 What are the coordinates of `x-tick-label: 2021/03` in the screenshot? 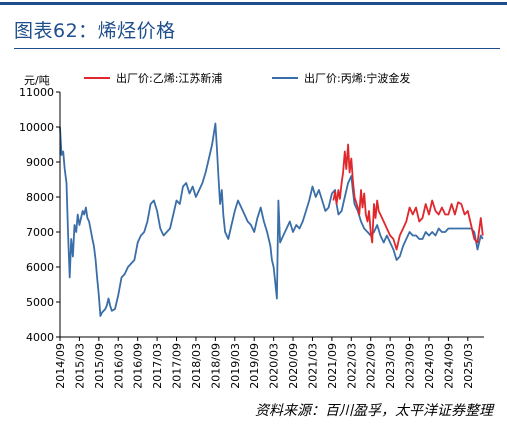 It's located at (312, 366).